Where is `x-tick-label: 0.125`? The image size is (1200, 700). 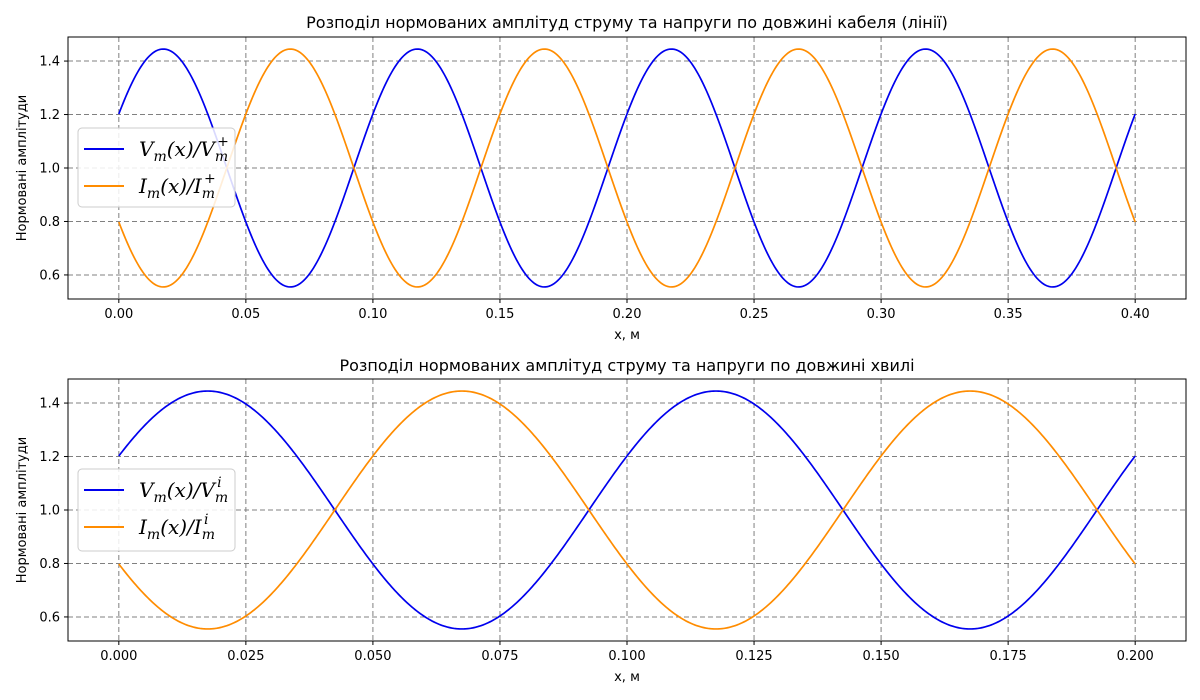
x-tick-label: 0.125 is located at coordinates (753, 656).